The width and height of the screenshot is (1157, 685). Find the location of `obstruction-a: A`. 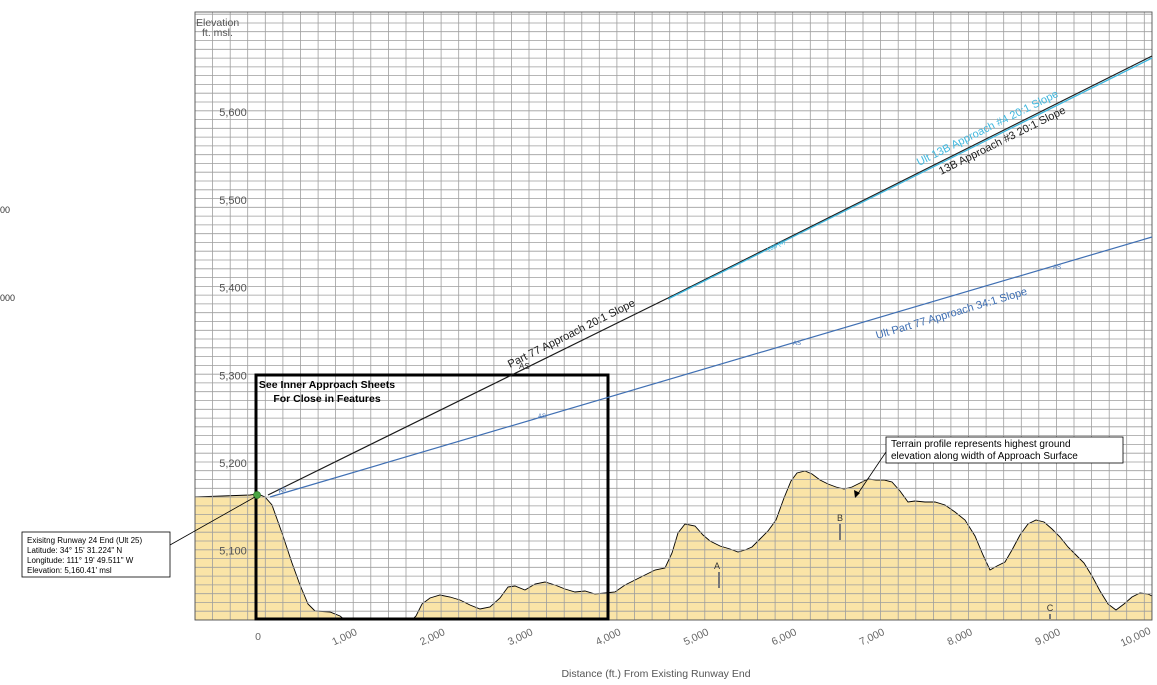

obstruction-a: A is located at coordinates (717, 574).